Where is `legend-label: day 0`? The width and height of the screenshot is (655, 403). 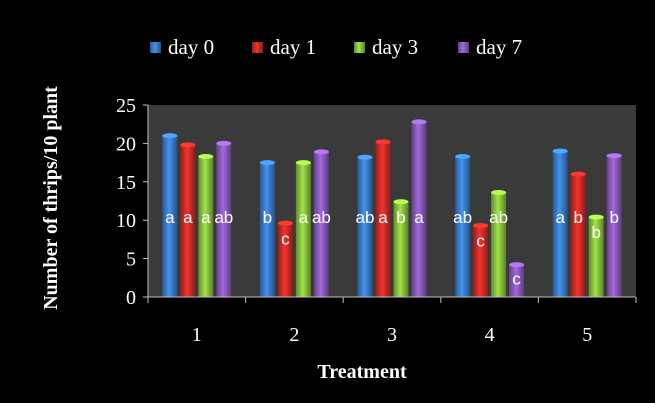
legend-label: day 0 is located at coordinates (191, 47).